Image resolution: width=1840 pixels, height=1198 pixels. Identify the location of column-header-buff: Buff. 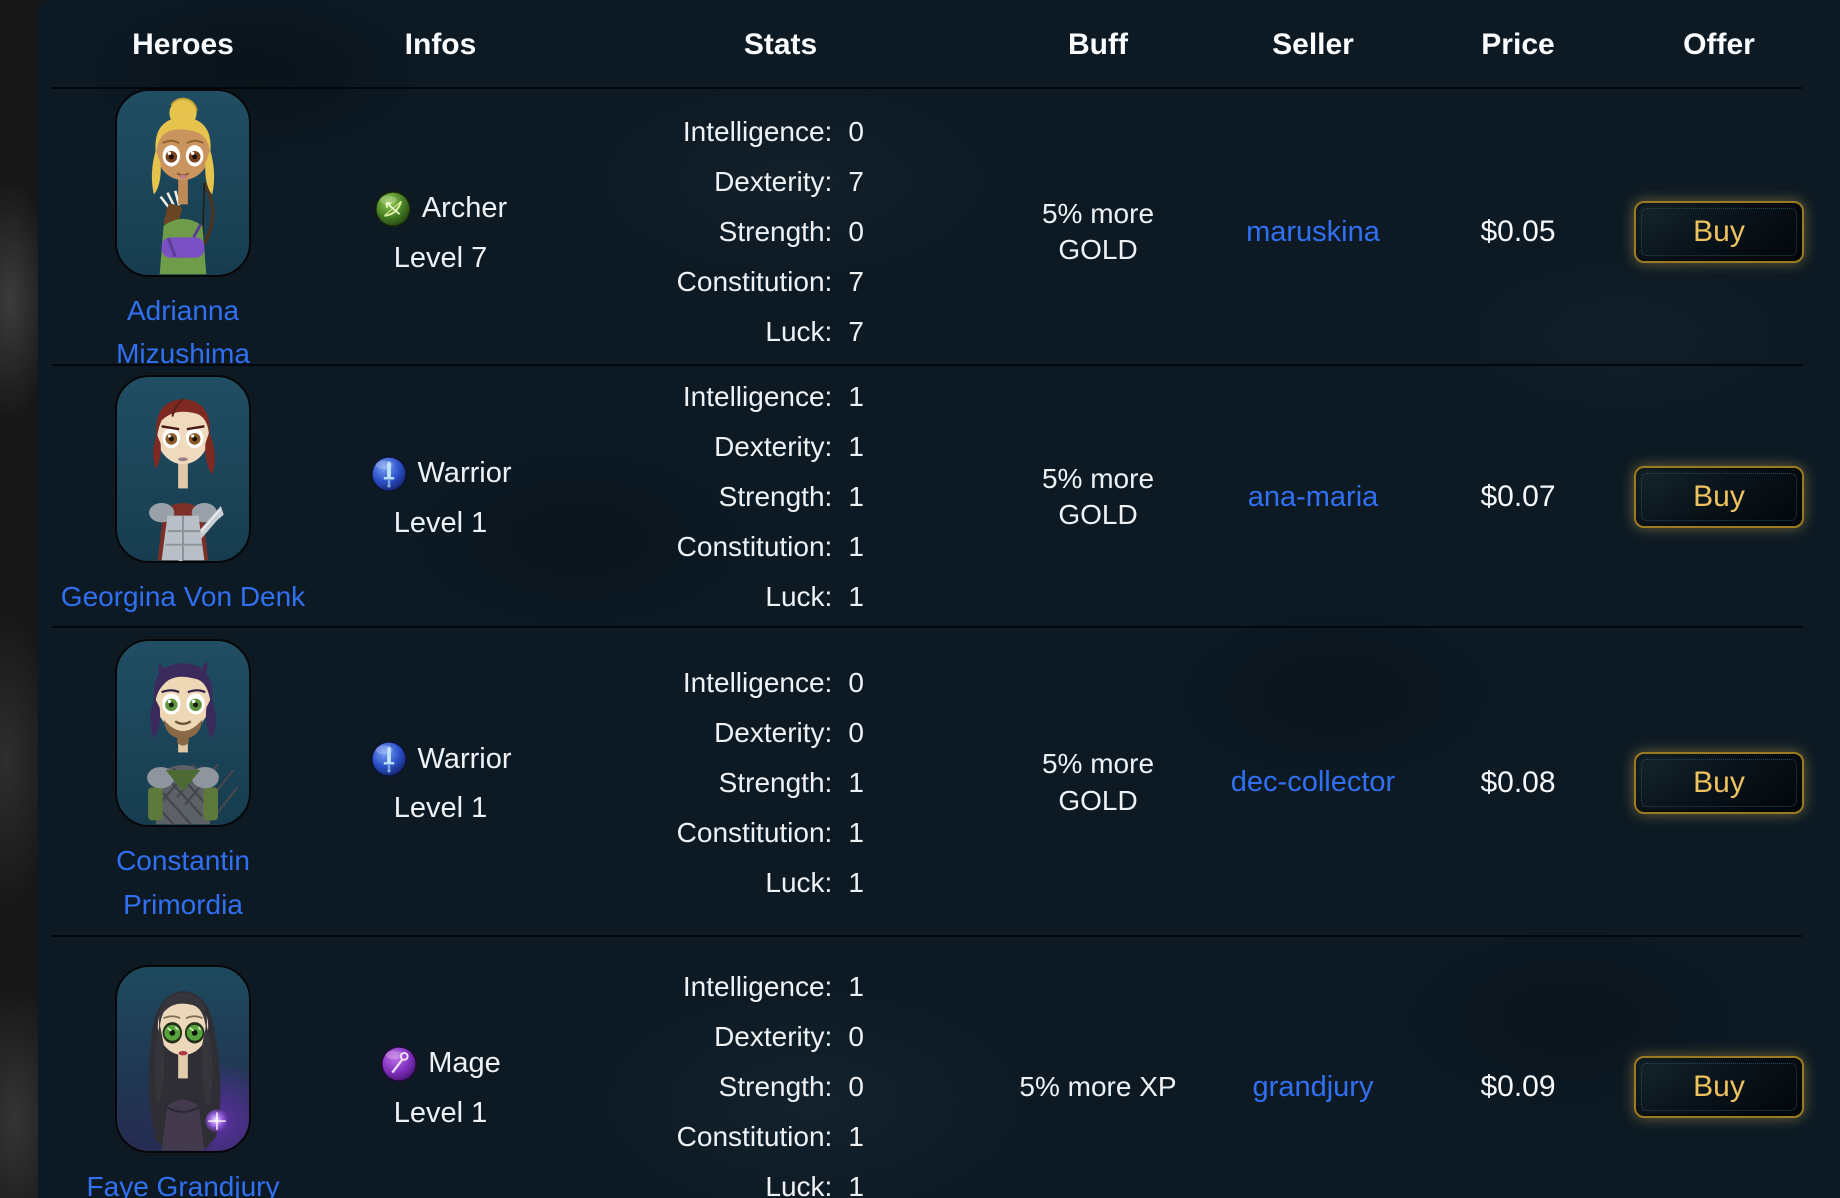
(1098, 44).